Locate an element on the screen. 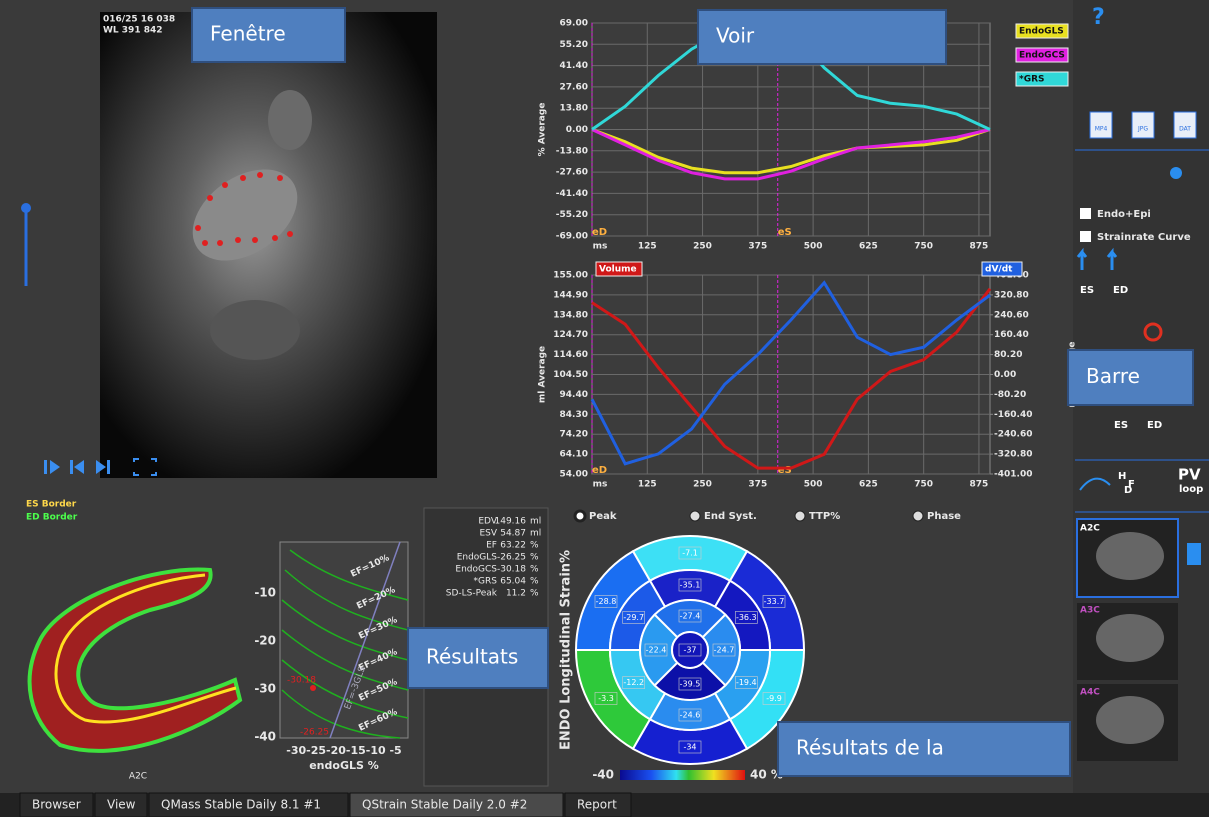 The width and height of the screenshot is (1209, 817). y-tick-label: -27.60 is located at coordinates (572, 173).